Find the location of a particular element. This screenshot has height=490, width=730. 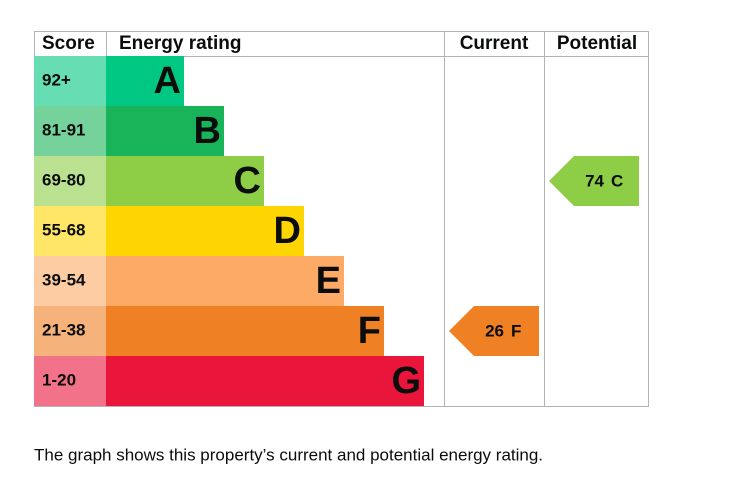

current-arrow is located at coordinates (494, 331).